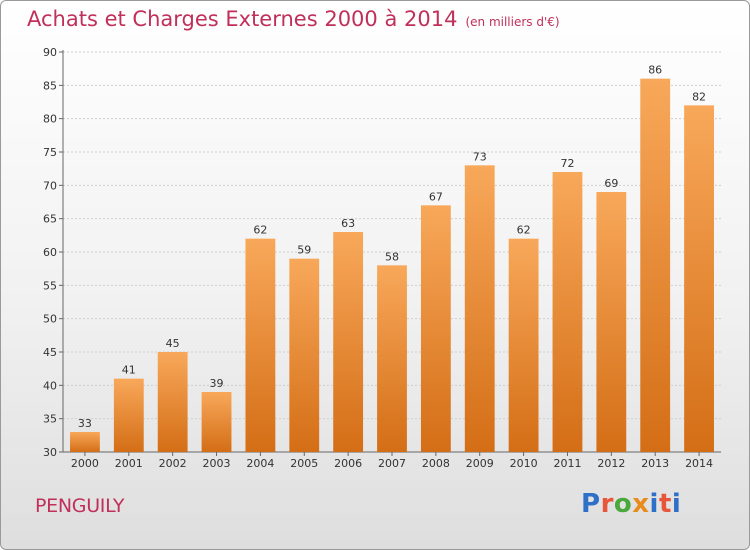  I want to click on x-tick-label: 2001, so click(129, 463).